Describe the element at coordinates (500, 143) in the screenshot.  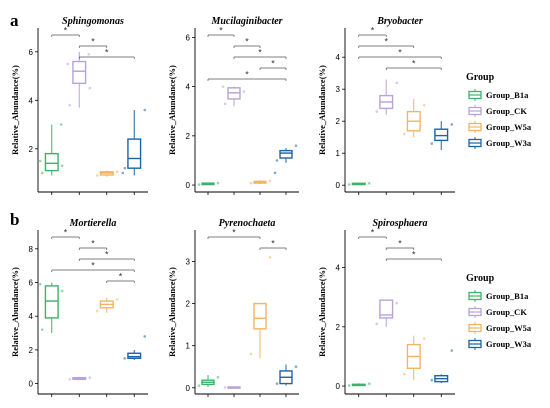
I see `legend-entry: Group_W3a` at that location.